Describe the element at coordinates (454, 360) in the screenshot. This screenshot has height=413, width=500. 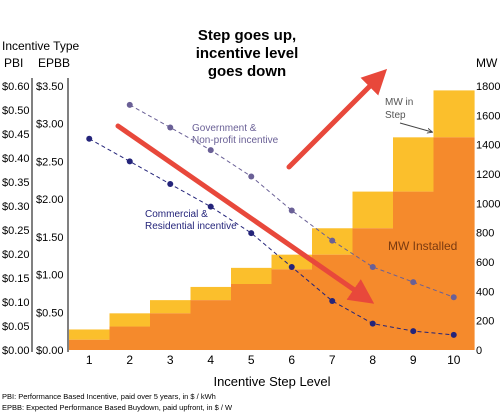
I see `x-tick-label: 10` at that location.